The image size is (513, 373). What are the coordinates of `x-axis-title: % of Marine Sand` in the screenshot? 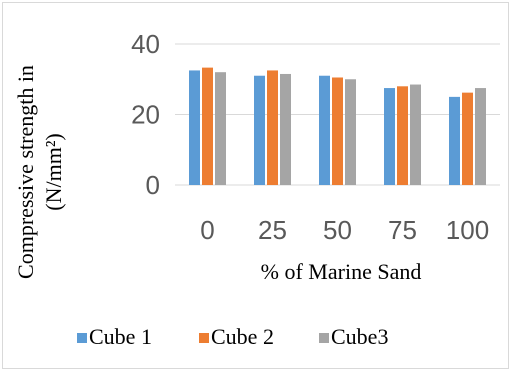 It's located at (341, 271).